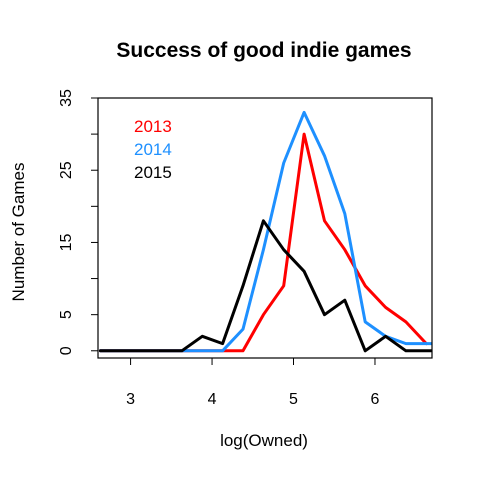  What do you see at coordinates (153, 126) in the screenshot?
I see `legend-entry-2013: 2013` at bounding box center [153, 126].